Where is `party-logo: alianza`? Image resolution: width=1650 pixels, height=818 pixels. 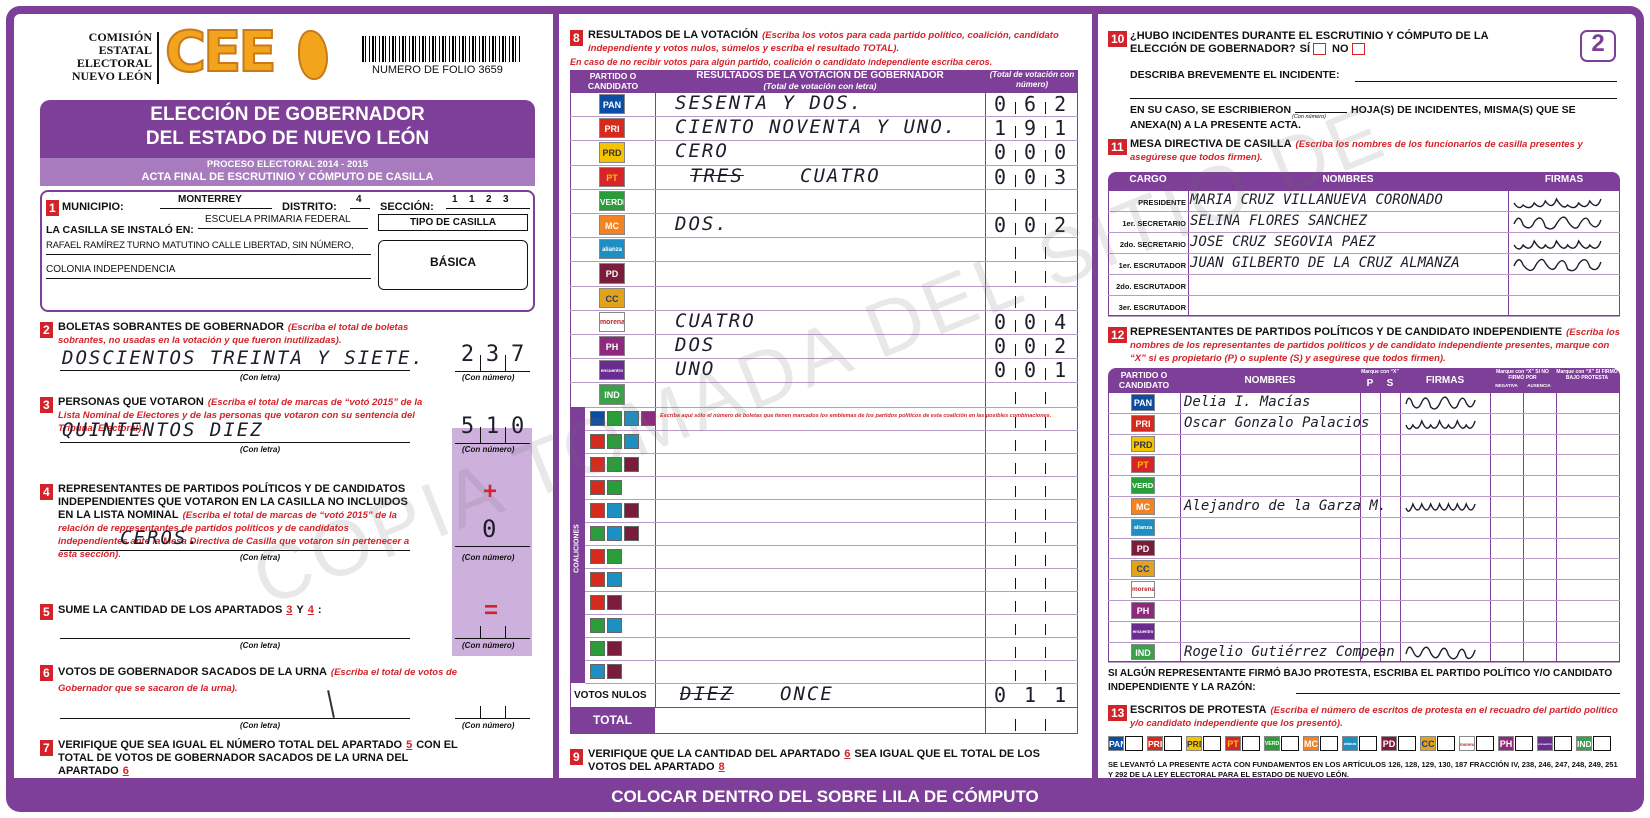
party-logo: alianza is located at coordinates (612, 249).